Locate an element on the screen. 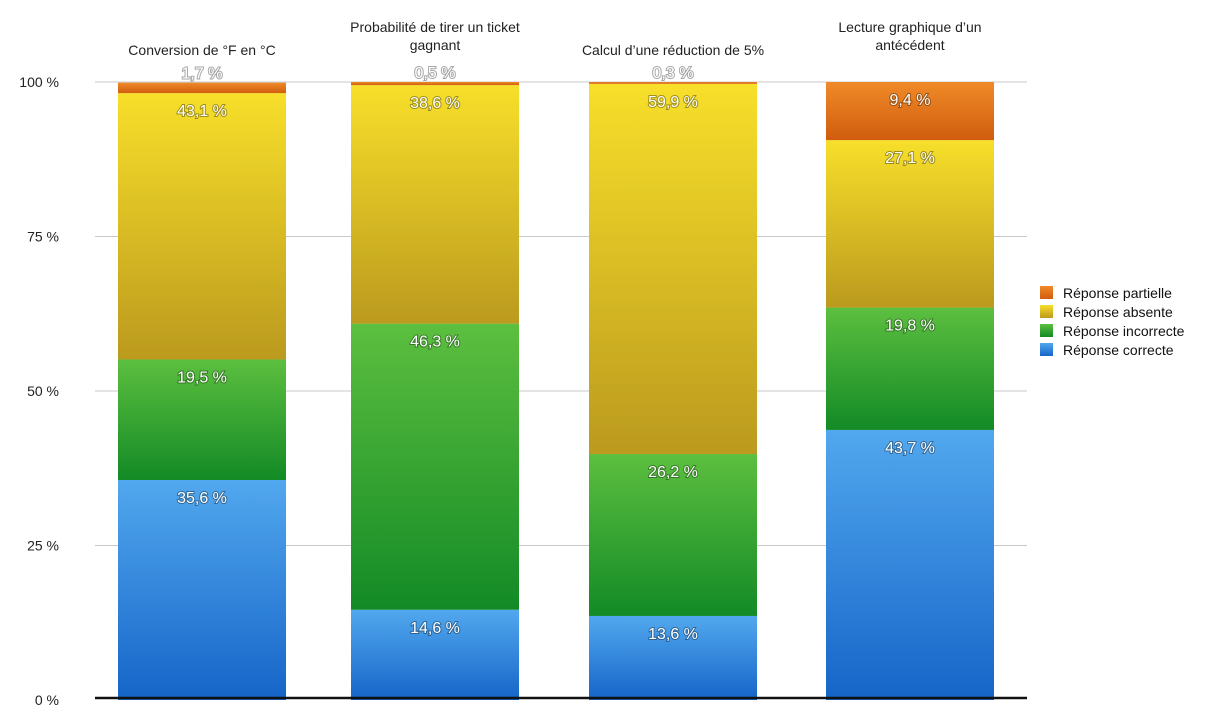  data-label: 1,7 % is located at coordinates (202, 74).